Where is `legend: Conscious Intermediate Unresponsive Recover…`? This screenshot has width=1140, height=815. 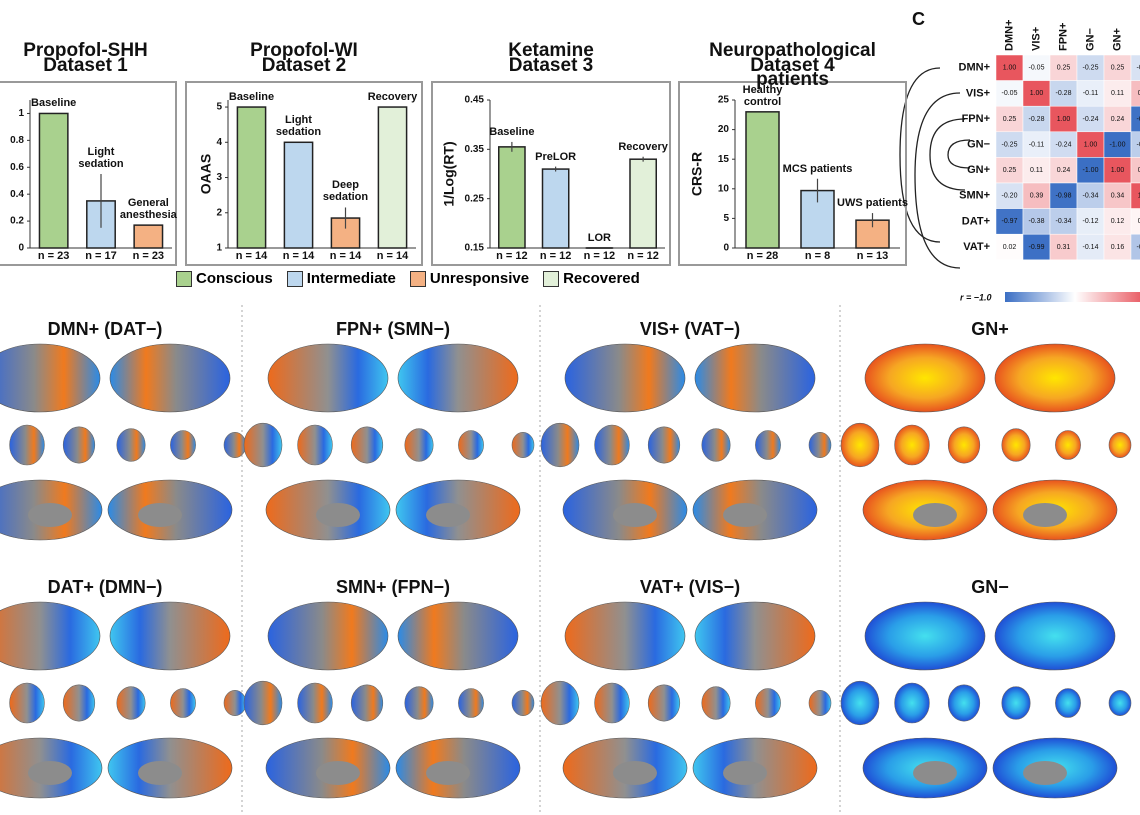 legend: Conscious Intermediate Unresponsive Recover… is located at coordinates (408, 278).